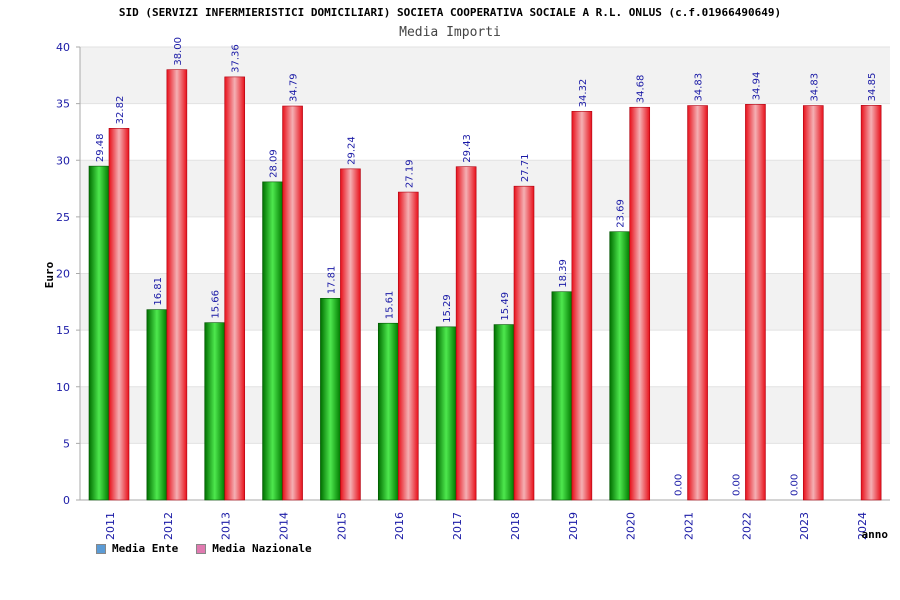  Describe the element at coordinates (63, 160) in the screenshot. I see `y-tick-label: 30` at that location.